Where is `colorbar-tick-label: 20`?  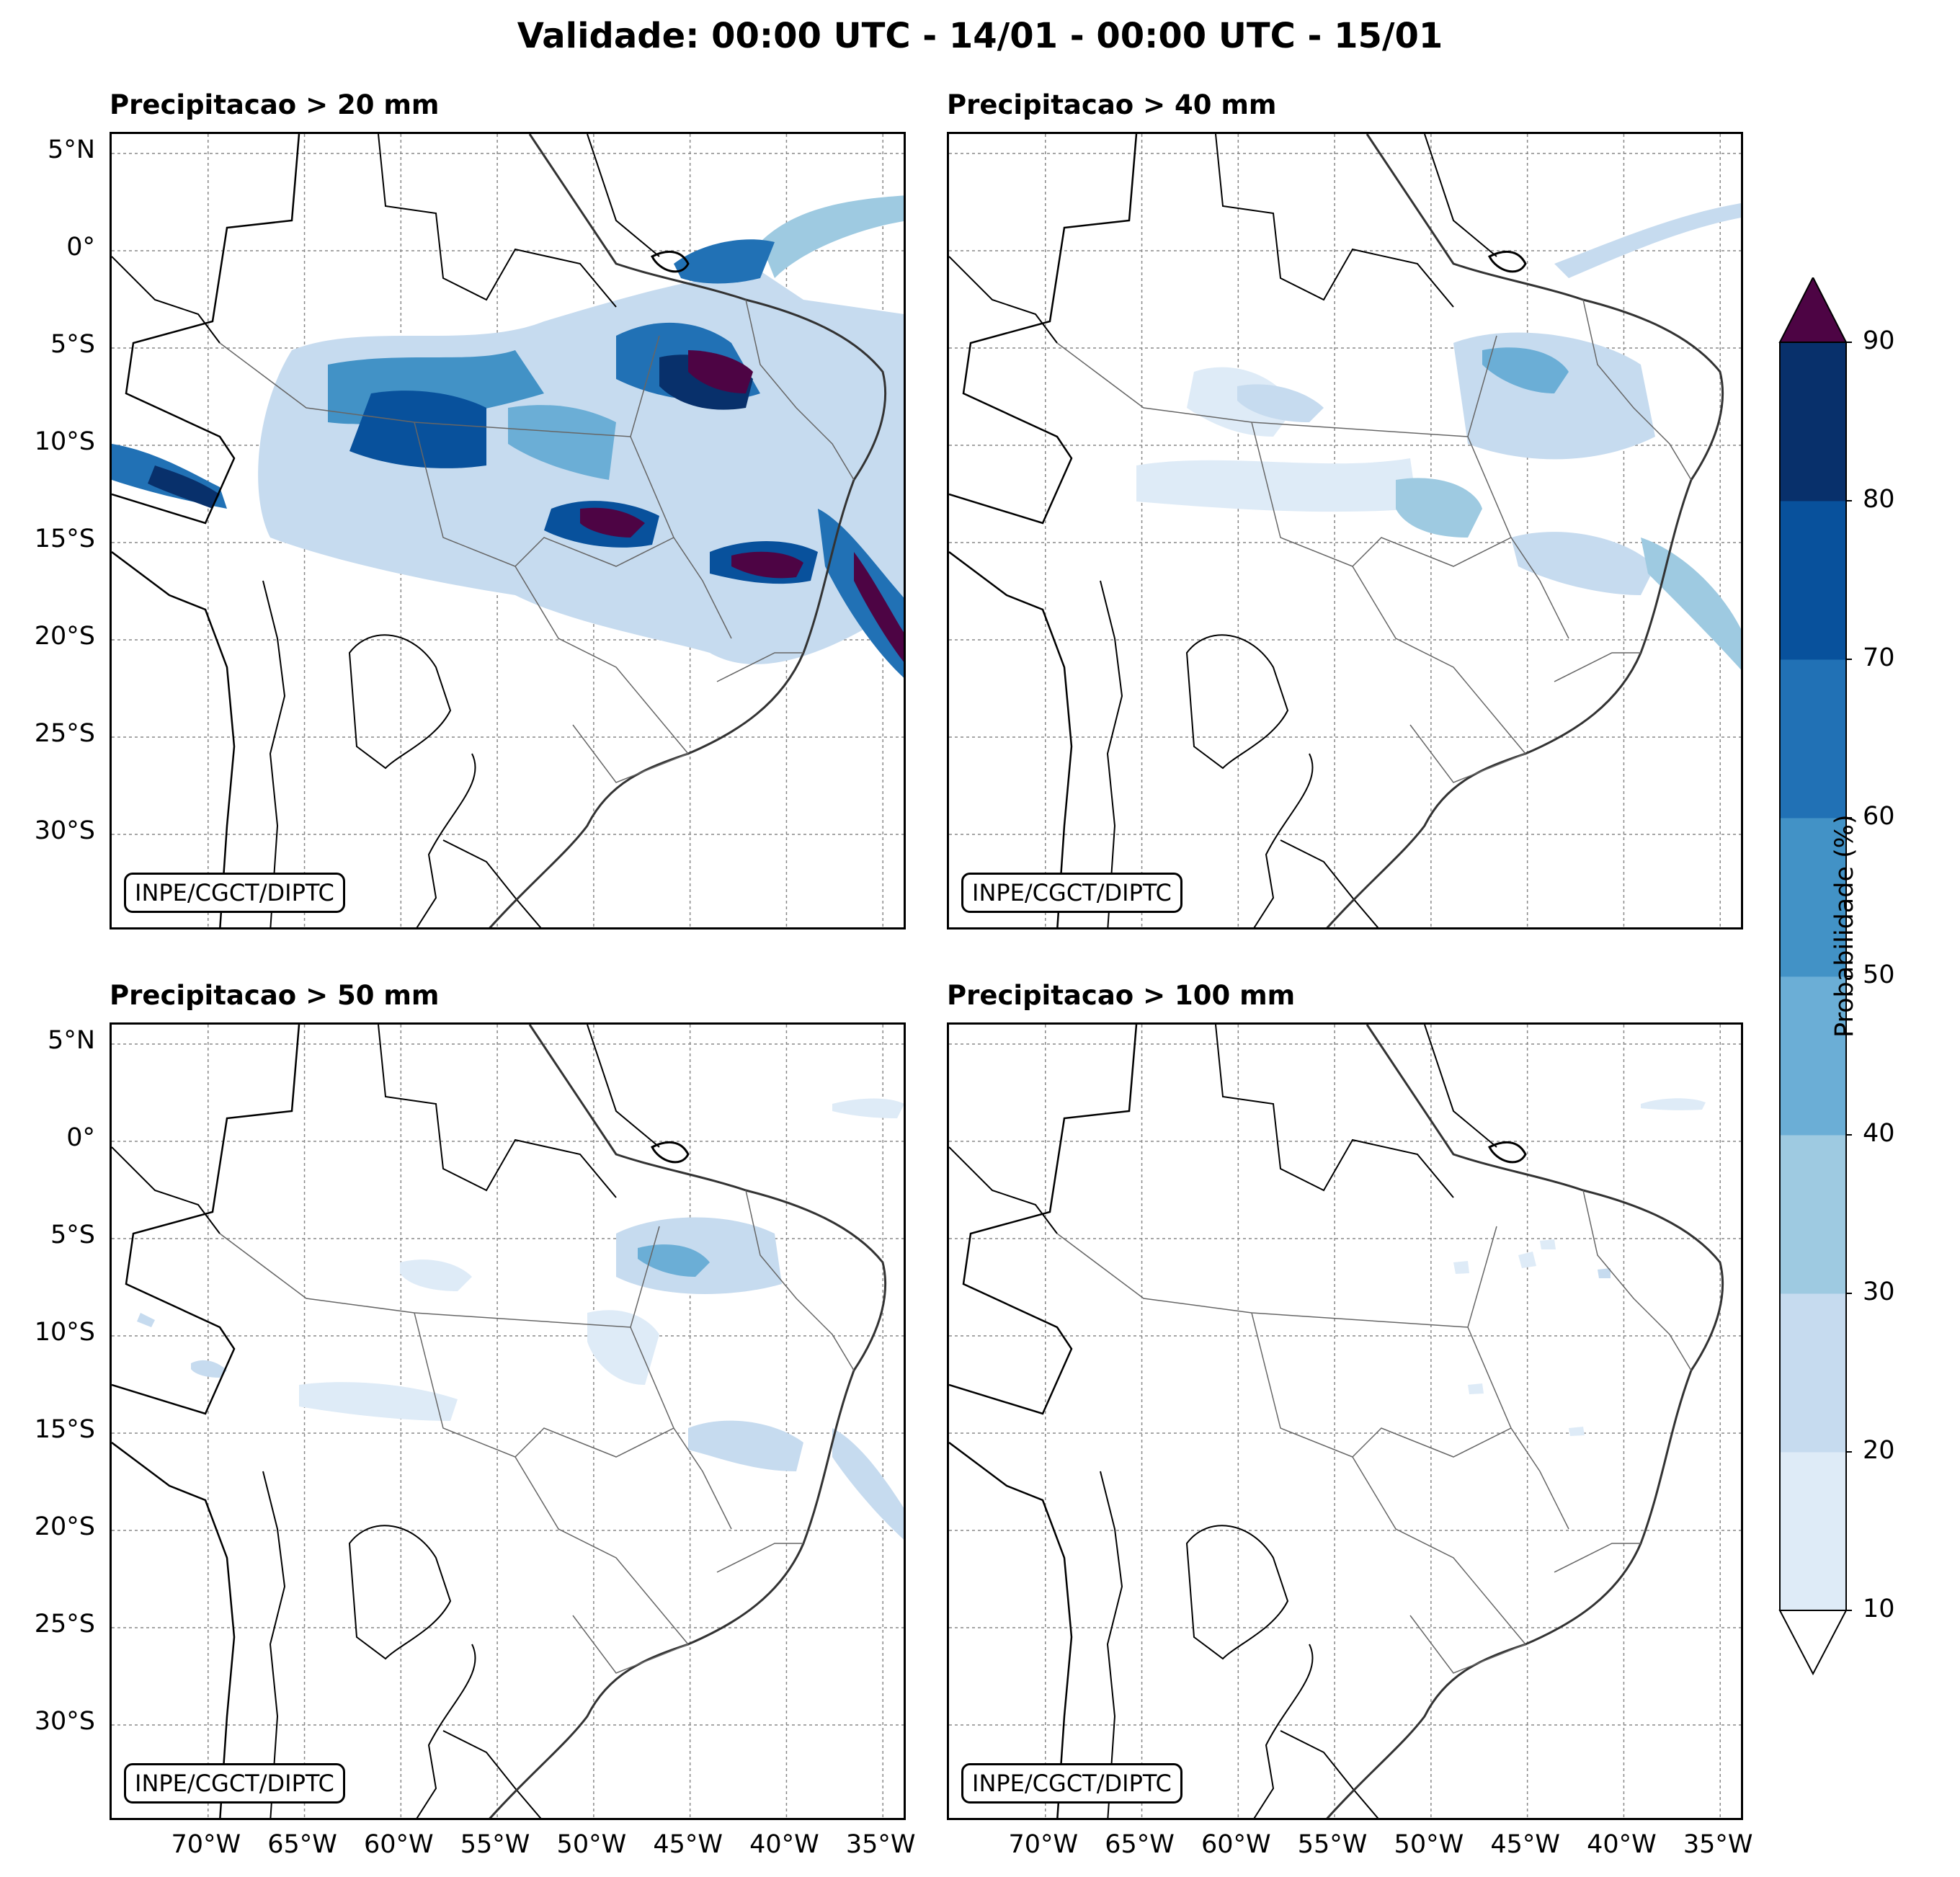 colorbar-tick-label: 20 is located at coordinates (1879, 1450).